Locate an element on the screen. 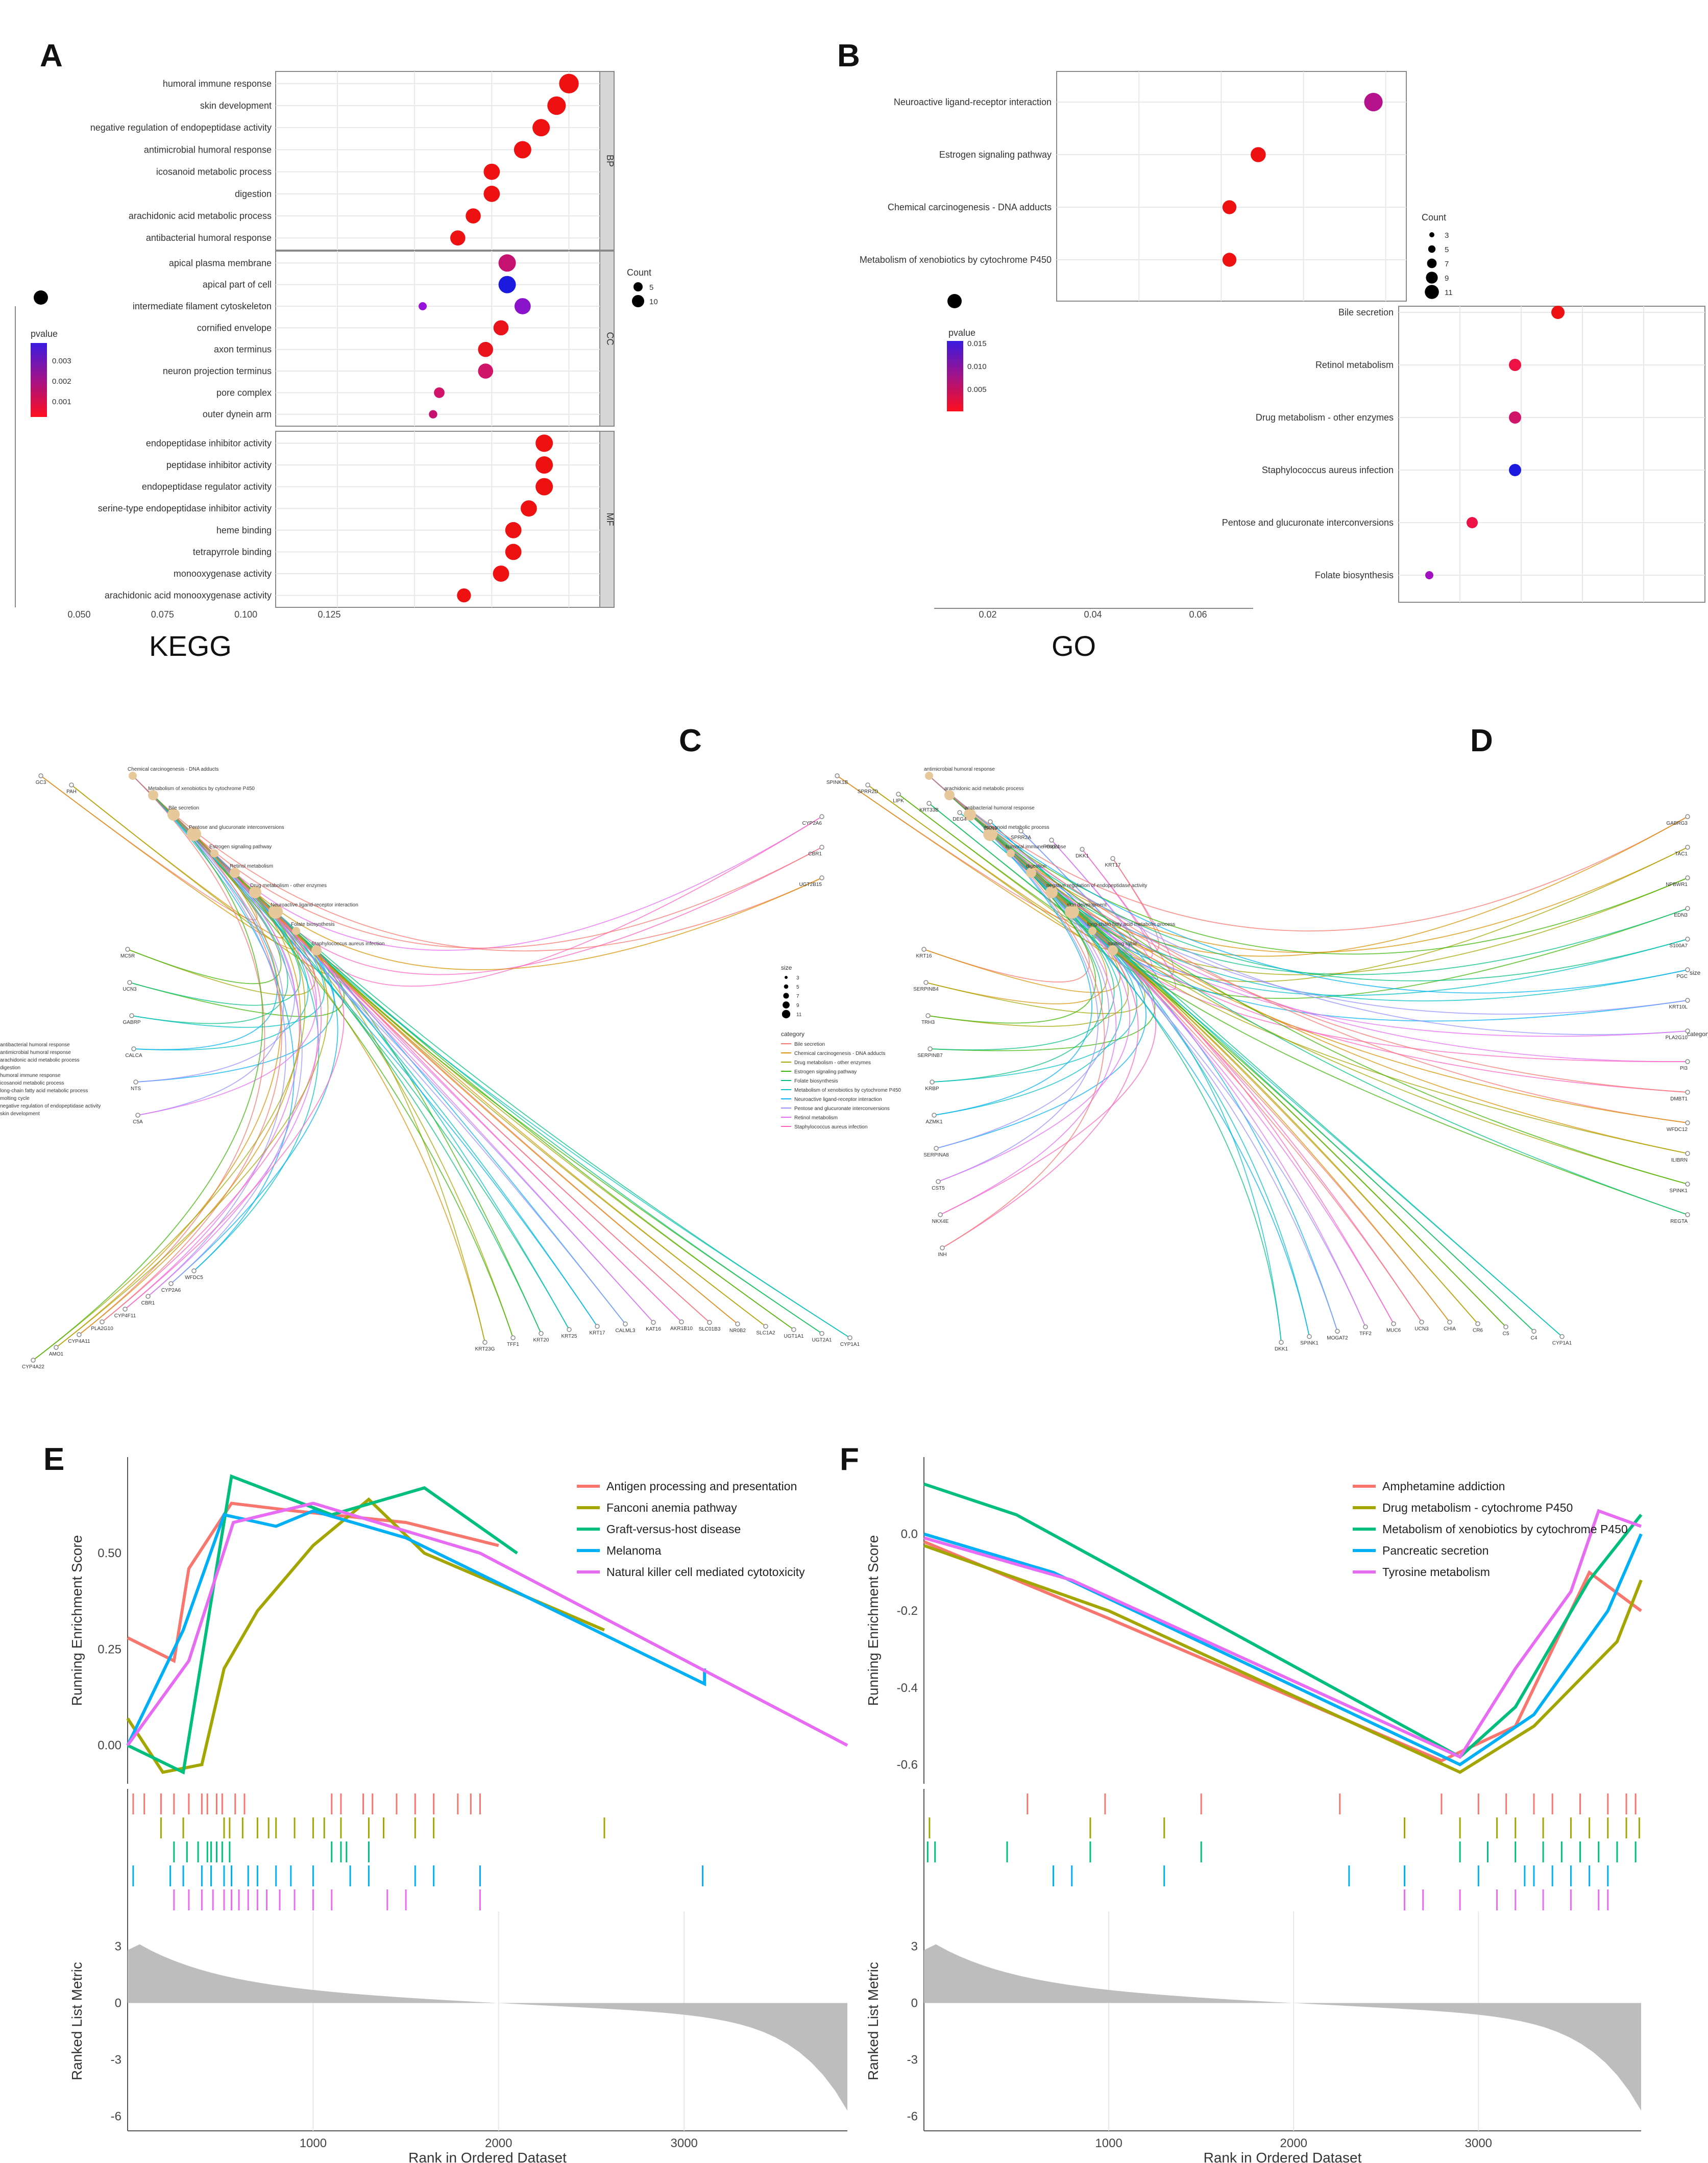 The width and height of the screenshot is (1708, 2163). gene-node-label: CBR1 is located at coordinates (815, 854).